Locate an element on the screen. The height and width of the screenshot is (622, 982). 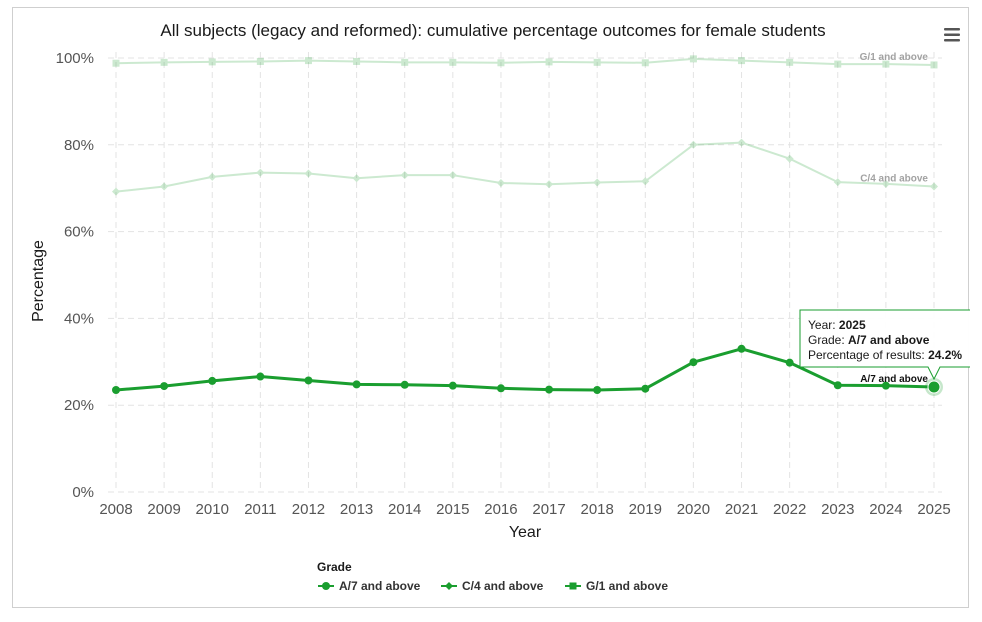
y-tick-label: 20% is located at coordinates (79, 405).